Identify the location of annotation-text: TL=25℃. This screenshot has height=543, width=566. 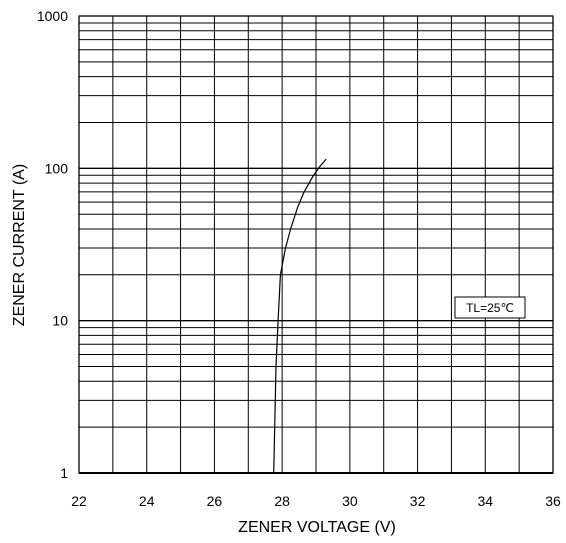
(490, 308).